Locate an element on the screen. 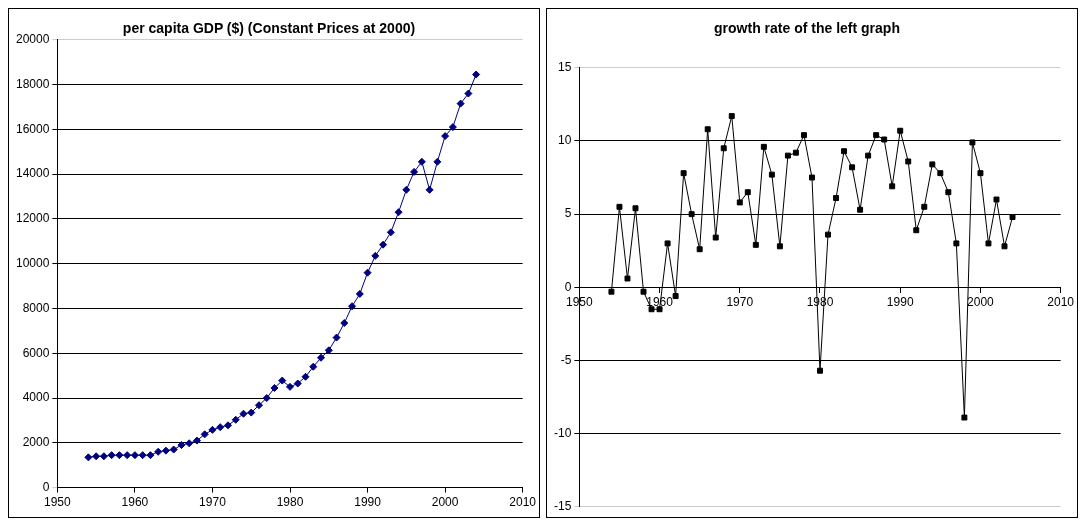 The width and height of the screenshot is (1087, 529). y-tick-label: -15 is located at coordinates (563, 506).